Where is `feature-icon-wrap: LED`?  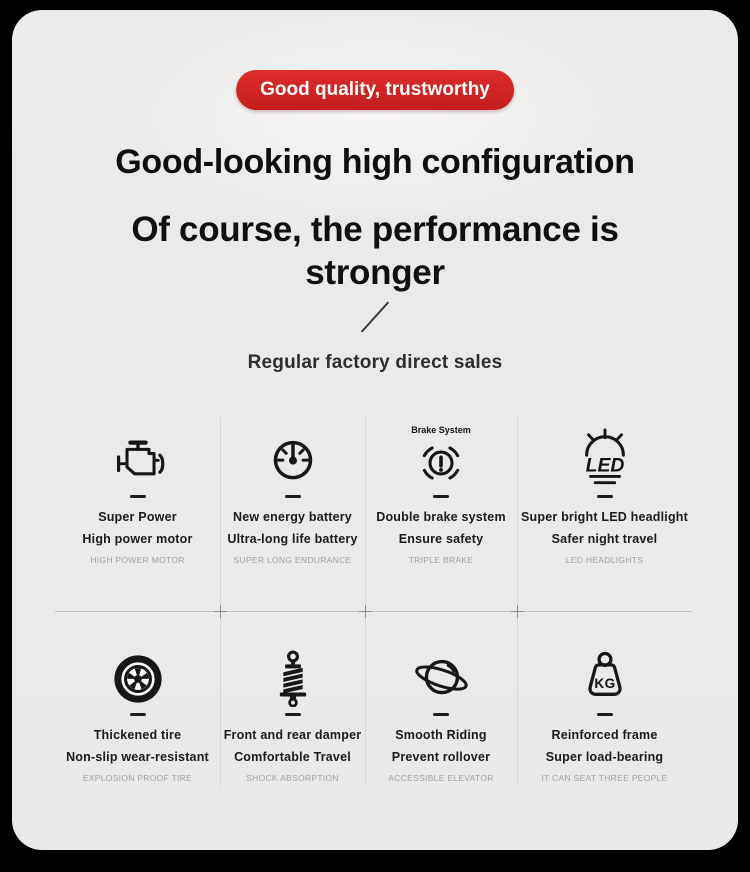
feature-icon-wrap: LED is located at coordinates (605, 457).